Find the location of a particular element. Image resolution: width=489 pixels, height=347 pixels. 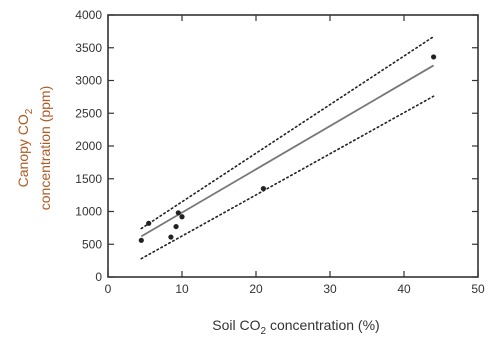

y-tick-label: 1000 is located at coordinates (88, 212).